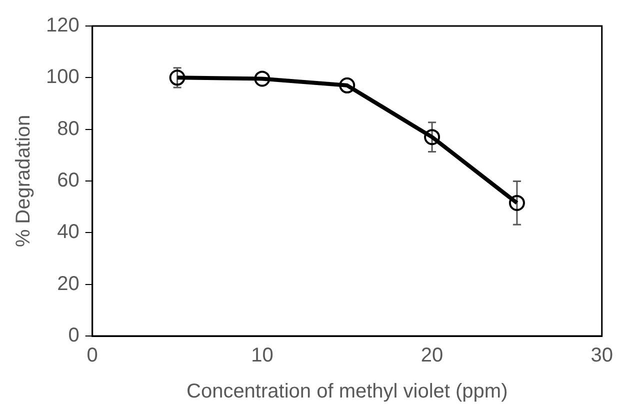 The image size is (629, 417). What do you see at coordinates (262, 355) in the screenshot?
I see `x-tick-label: 10` at bounding box center [262, 355].